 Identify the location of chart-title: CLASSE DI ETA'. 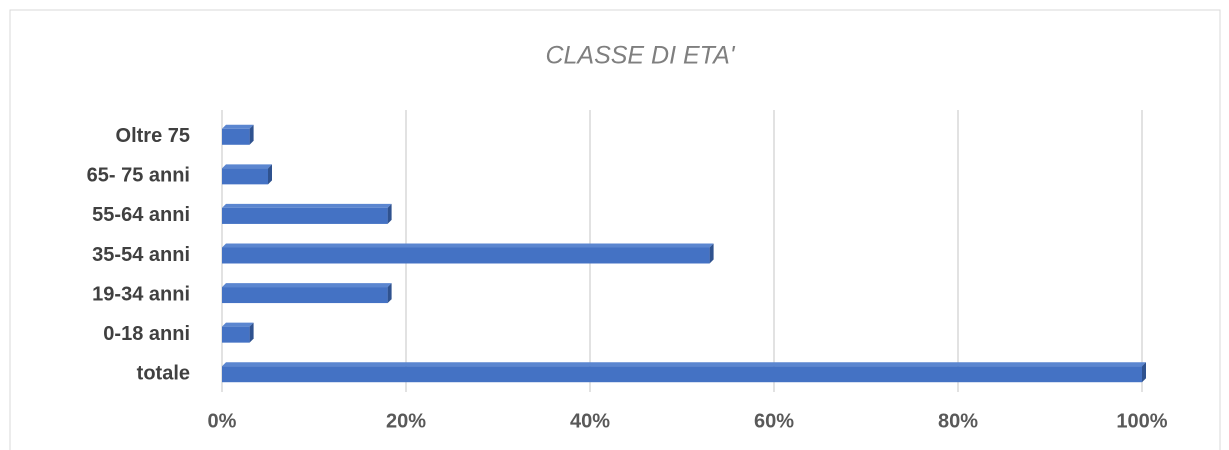
(640, 56).